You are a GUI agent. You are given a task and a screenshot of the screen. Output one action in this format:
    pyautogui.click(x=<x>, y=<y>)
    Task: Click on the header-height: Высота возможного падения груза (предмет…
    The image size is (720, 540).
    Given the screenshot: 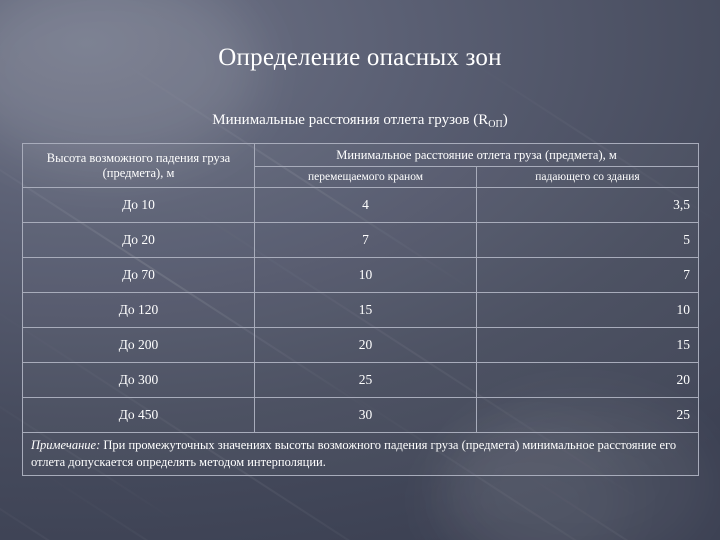 What is the action you would take?
    pyautogui.click(x=138, y=165)
    